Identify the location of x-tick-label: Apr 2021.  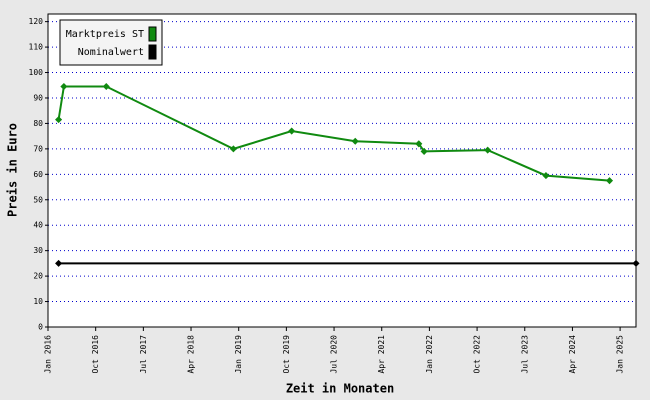
(381, 354).